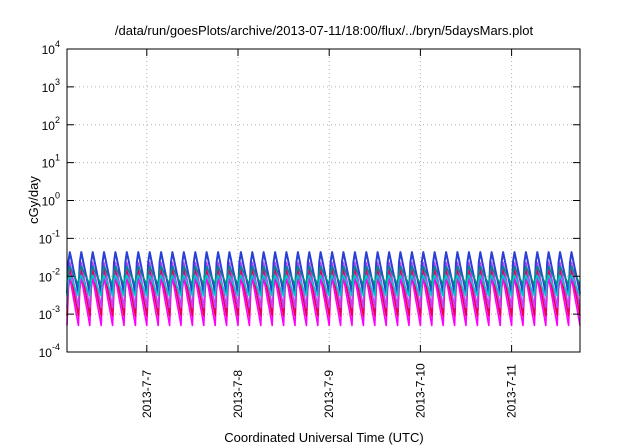 This screenshot has height=448, width=640. I want to click on y-tick-label: 10¹, so click(51, 162).